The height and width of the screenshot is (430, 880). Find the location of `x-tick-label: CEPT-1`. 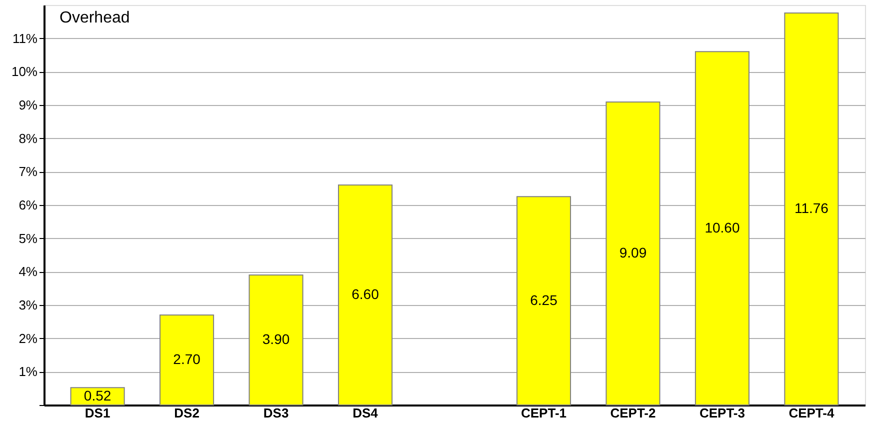

x-tick-label: CEPT-1 is located at coordinates (543, 413).